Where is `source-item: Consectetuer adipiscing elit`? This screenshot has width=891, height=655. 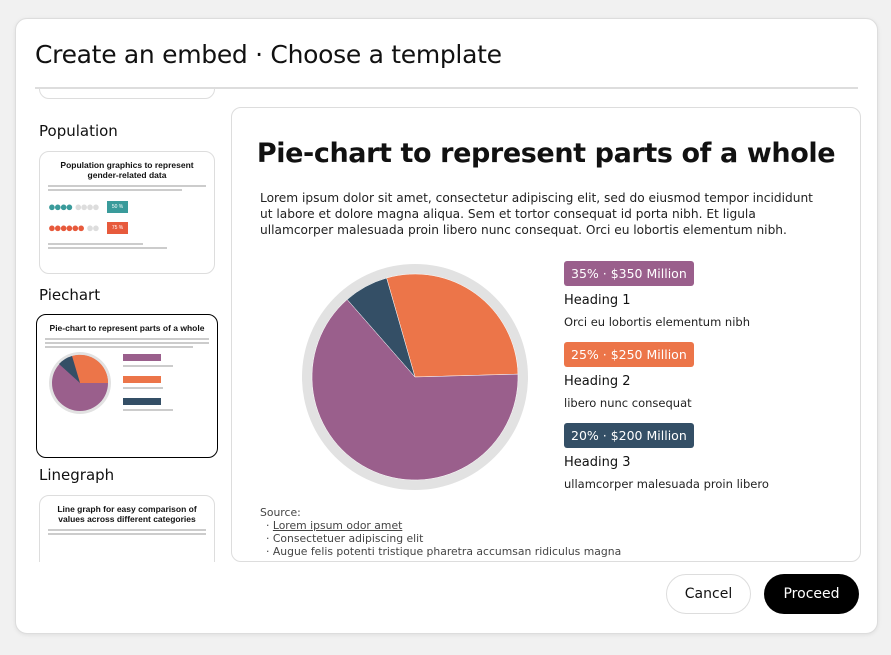 source-item: Consectetuer adipiscing elit is located at coordinates (440, 538).